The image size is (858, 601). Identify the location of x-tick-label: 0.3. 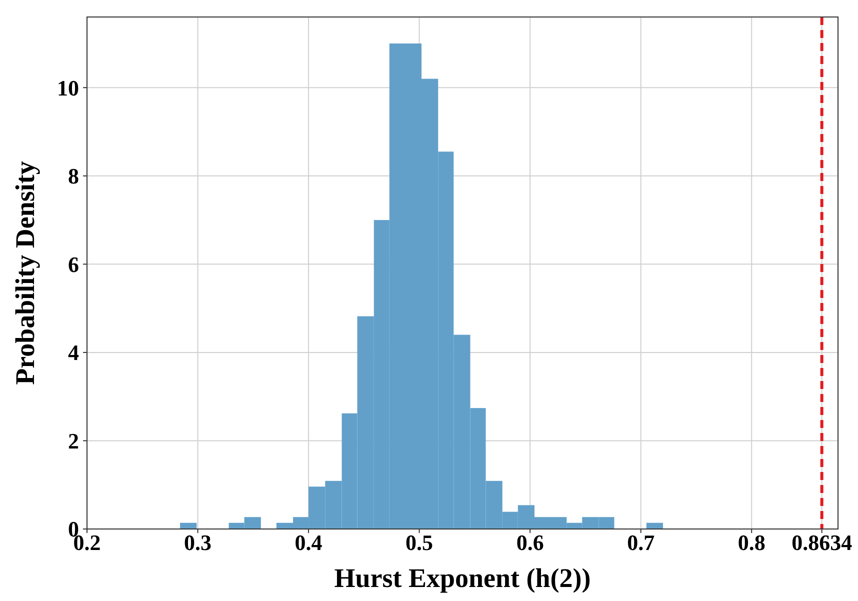
(198, 542).